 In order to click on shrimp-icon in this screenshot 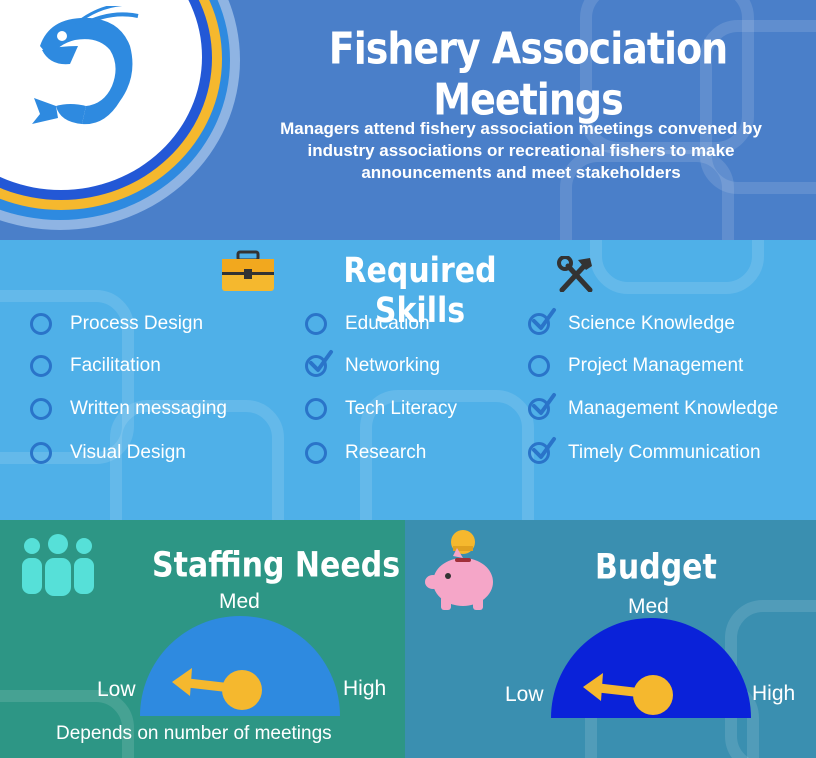, I will do `click(85, 65)`.